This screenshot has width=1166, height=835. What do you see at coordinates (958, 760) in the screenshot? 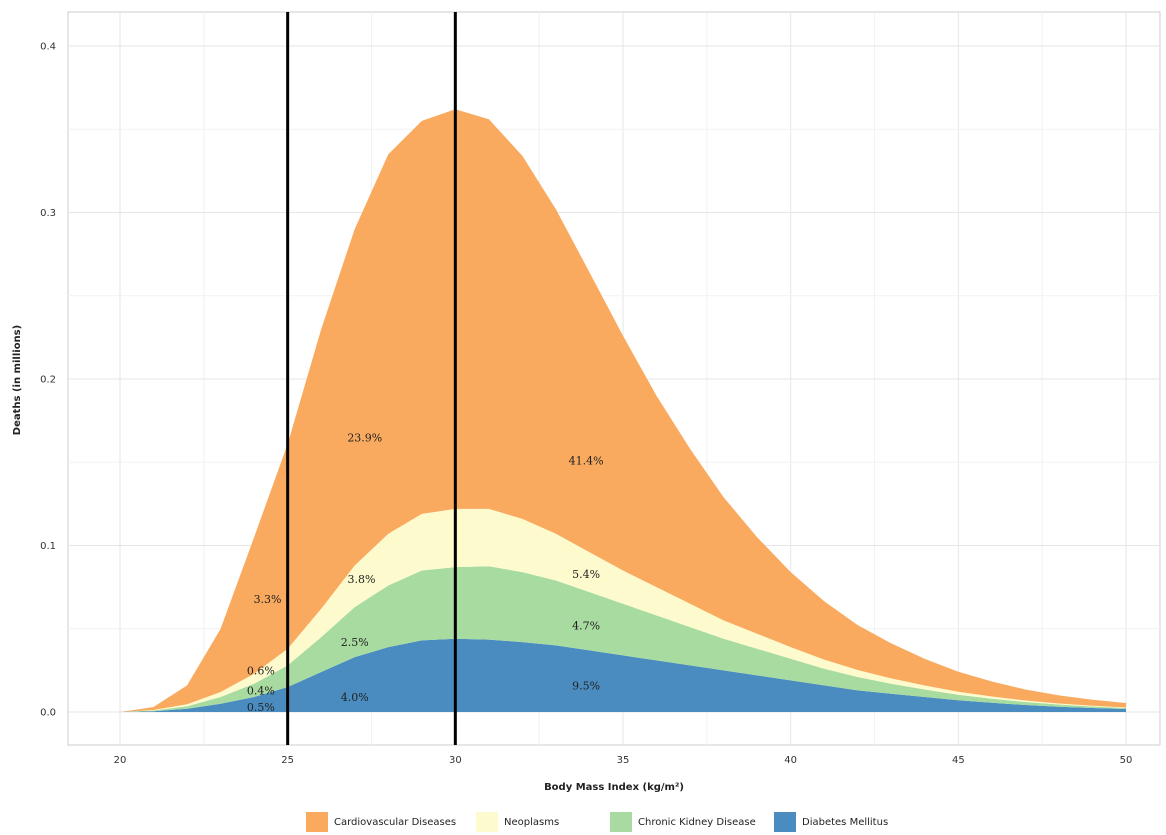
I see `x-tick-label: 45` at bounding box center [958, 760].